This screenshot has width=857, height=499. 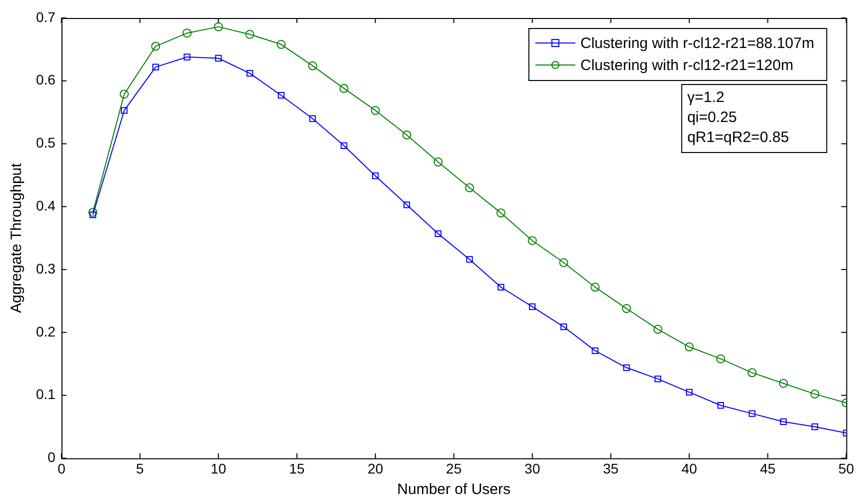 What do you see at coordinates (140, 468) in the screenshot?
I see `x-tick-label: 5` at bounding box center [140, 468].